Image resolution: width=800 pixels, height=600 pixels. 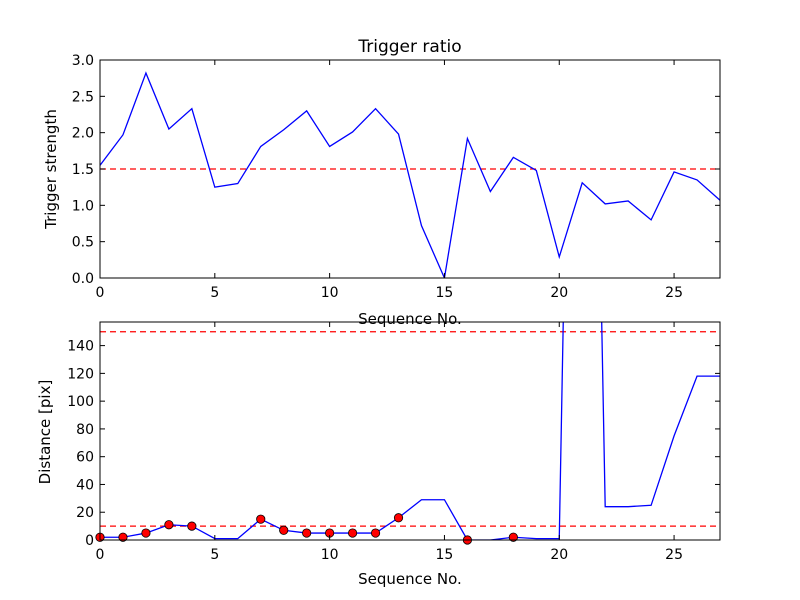 I want to click on y-tick-label: 140, so click(x=80, y=347).